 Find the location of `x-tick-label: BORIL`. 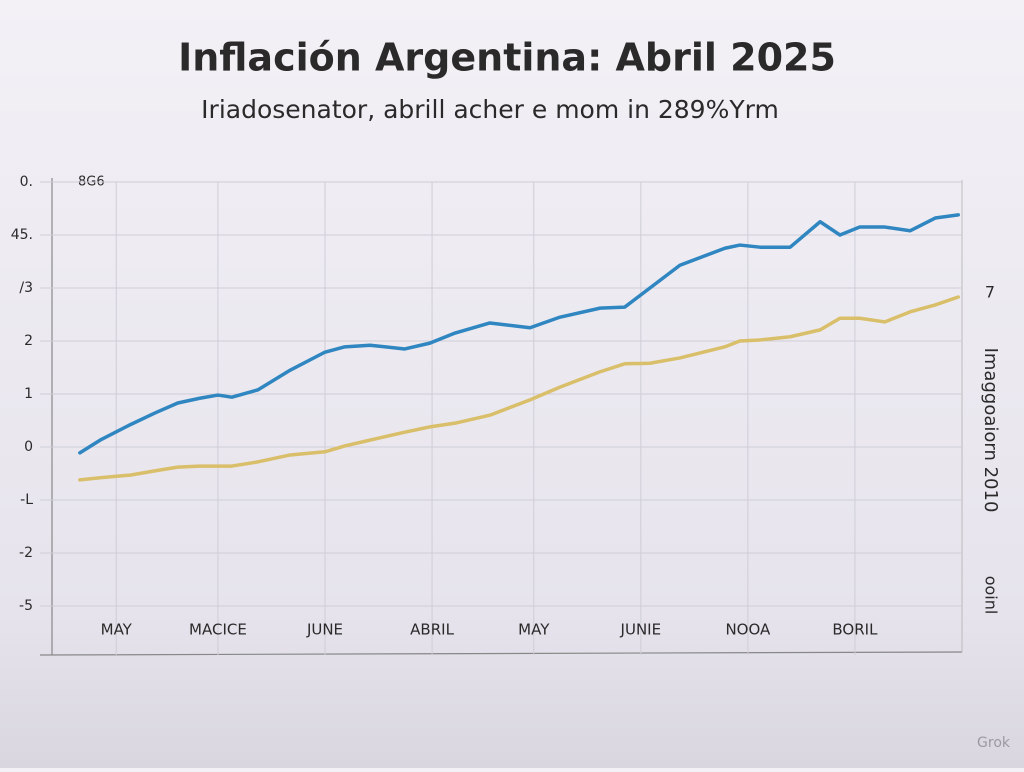

x-tick-label: BORIL is located at coordinates (855, 630).